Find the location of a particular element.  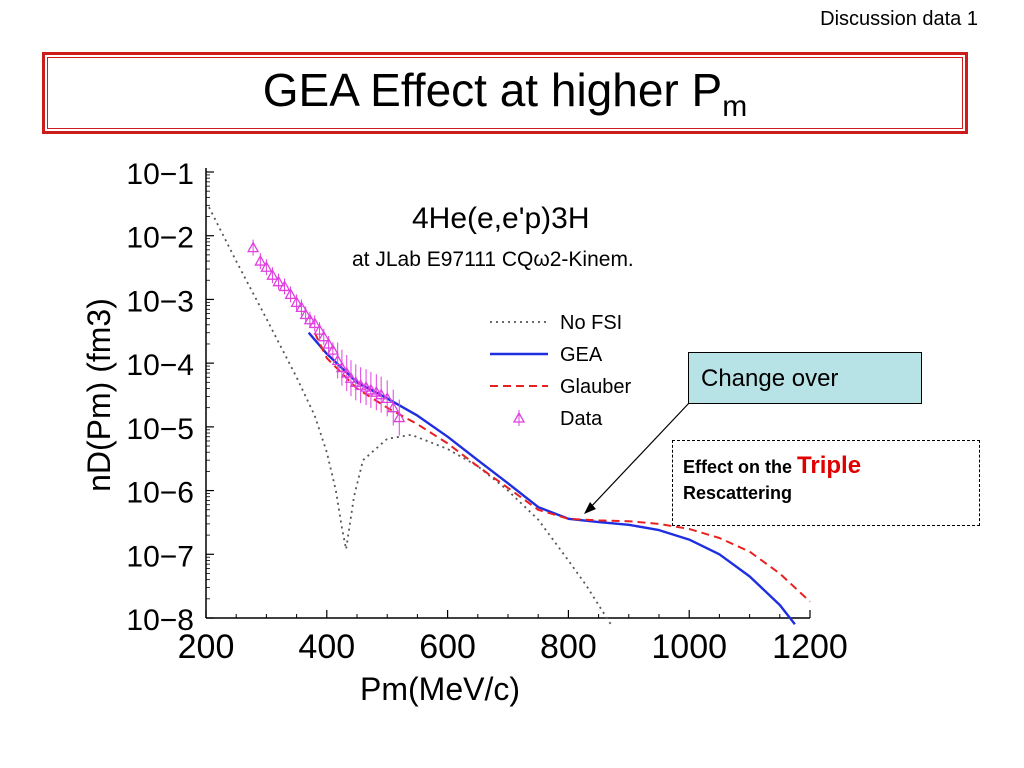

arrow-line is located at coordinates (639, 456).